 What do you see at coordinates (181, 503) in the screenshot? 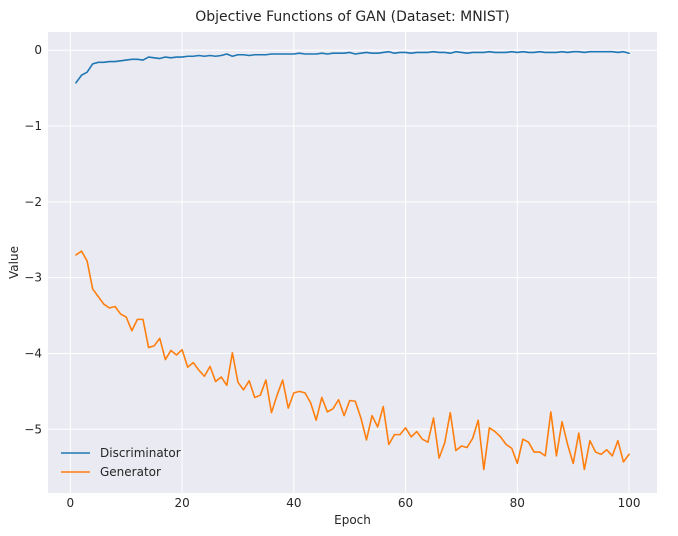
I see `x-tick-label: 20` at bounding box center [181, 503].